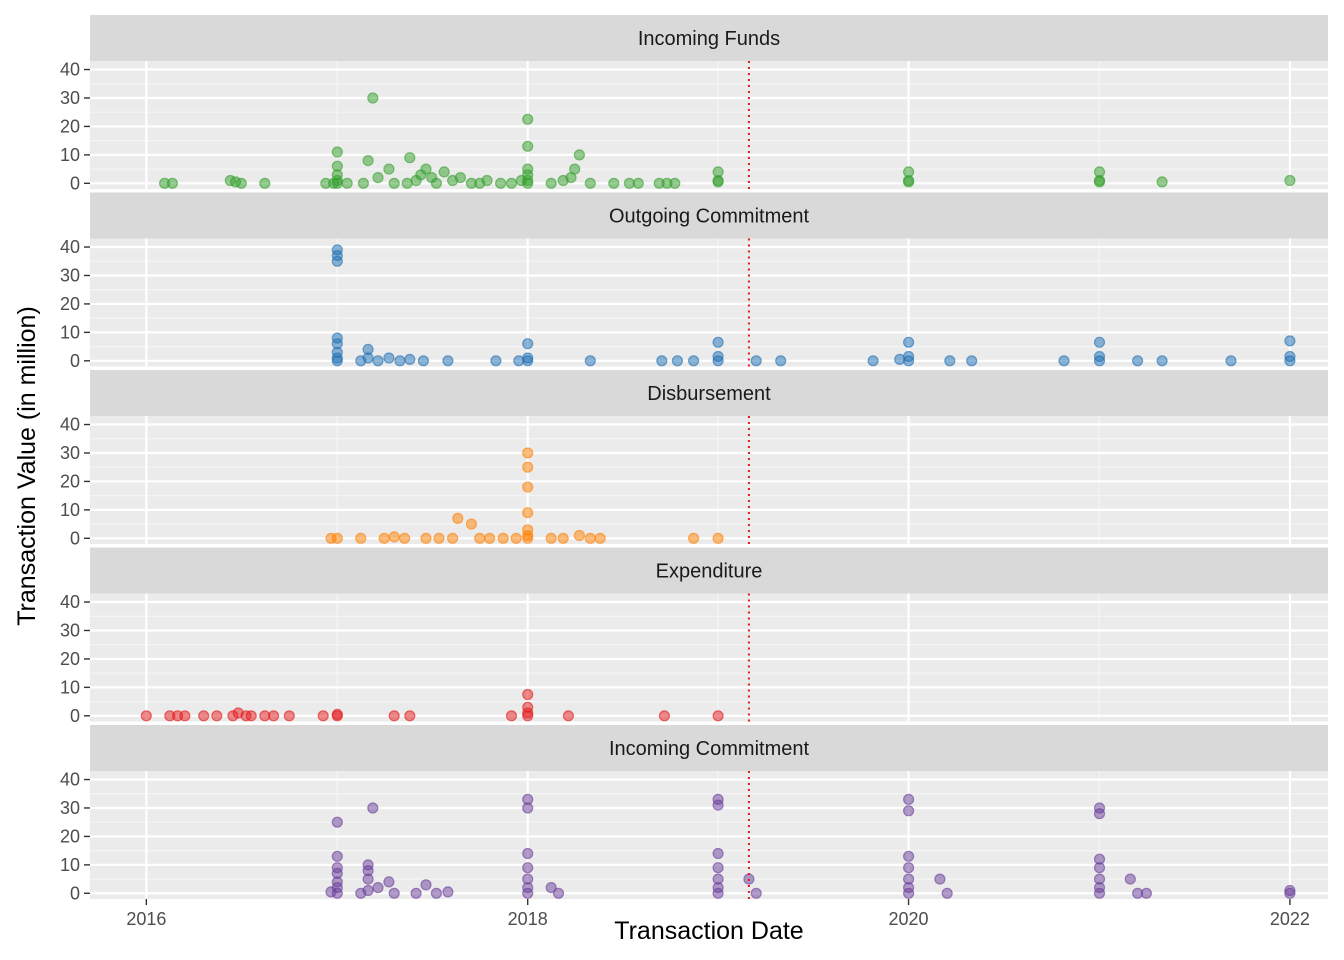 This screenshot has width=1344, height=960. What do you see at coordinates (27, 466) in the screenshot?
I see `y-axis-title: Transaction Value (in million)` at bounding box center [27, 466].